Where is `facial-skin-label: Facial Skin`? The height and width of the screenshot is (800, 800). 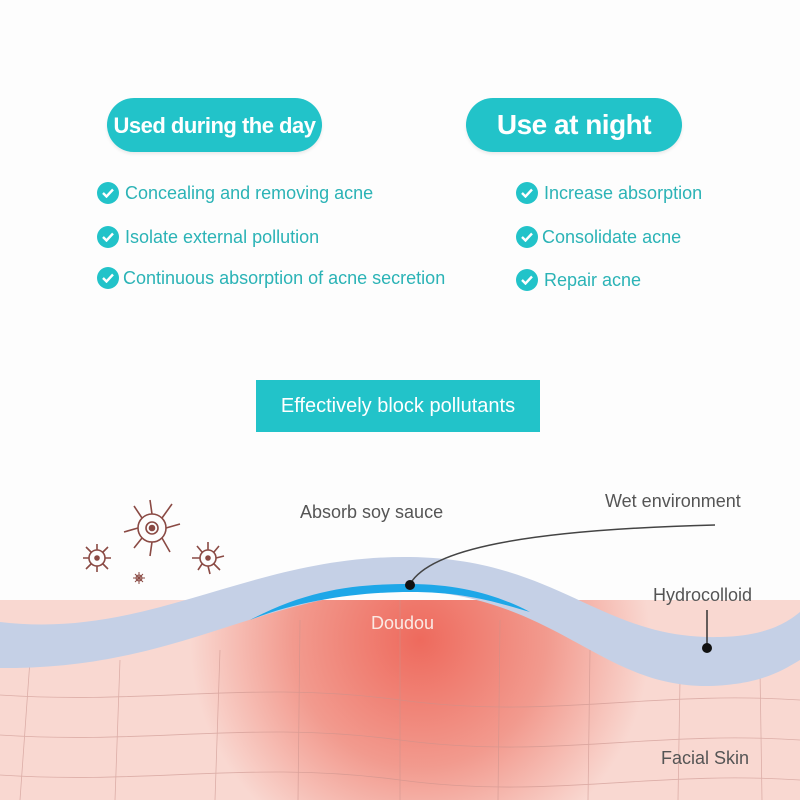
facial-skin-label: Facial Skin is located at coordinates (705, 758).